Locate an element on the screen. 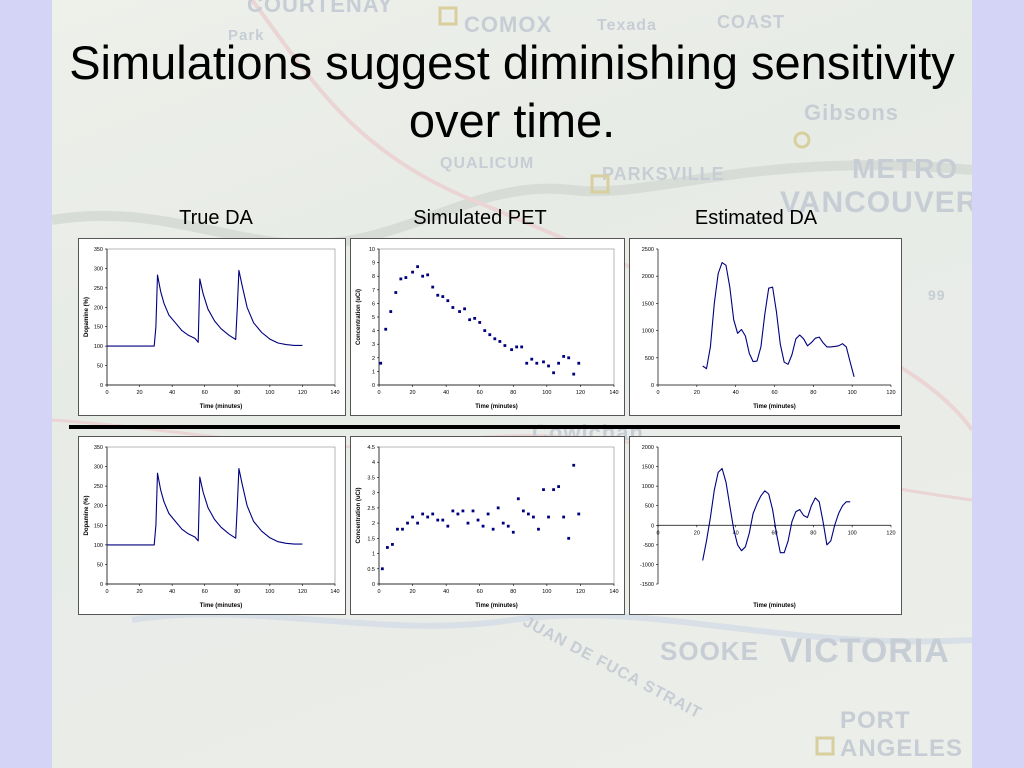  map-label: VICTORIA is located at coordinates (865, 651).